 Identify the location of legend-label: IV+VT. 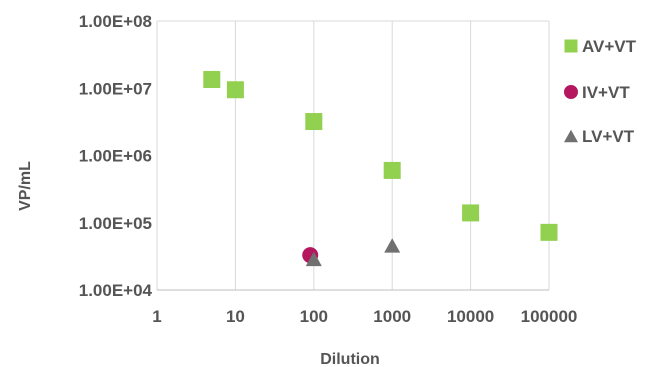
(606, 92).